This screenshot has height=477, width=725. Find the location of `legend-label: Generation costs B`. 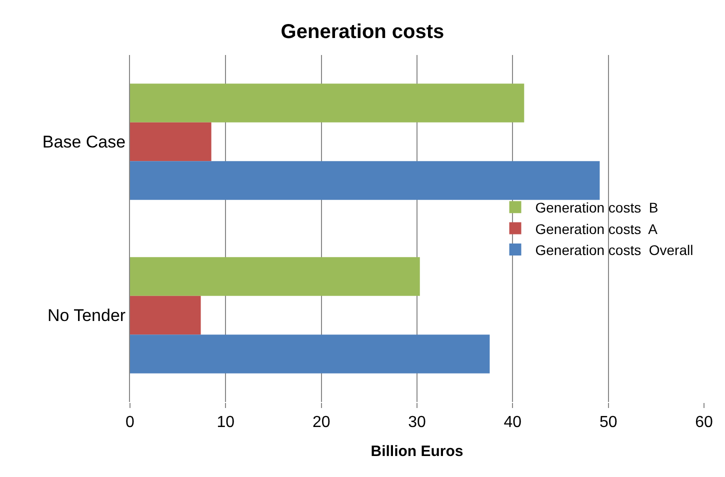

legend-label: Generation costs B is located at coordinates (596, 208).